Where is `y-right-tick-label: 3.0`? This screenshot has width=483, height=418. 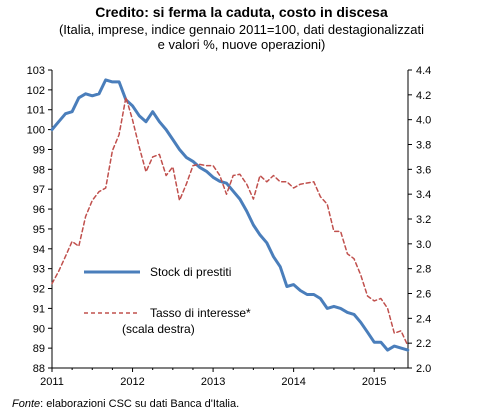 y-right-tick-label: 3.0 is located at coordinates (423, 245).